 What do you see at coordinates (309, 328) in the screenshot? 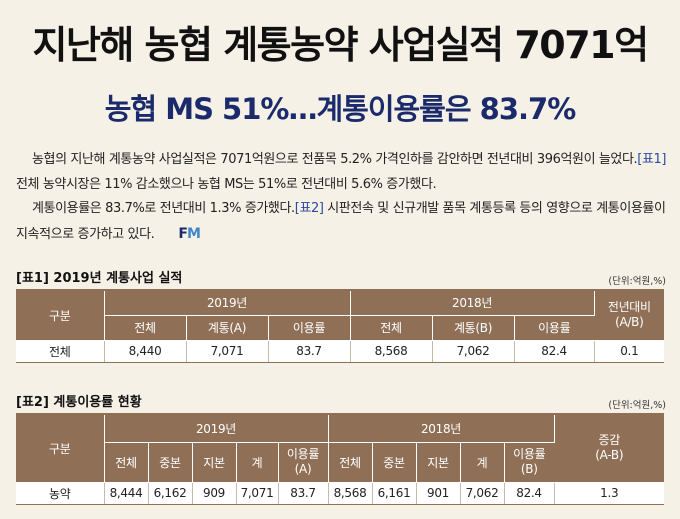
I see `table1-sub-2019-rate: 이용률` at bounding box center [309, 328].